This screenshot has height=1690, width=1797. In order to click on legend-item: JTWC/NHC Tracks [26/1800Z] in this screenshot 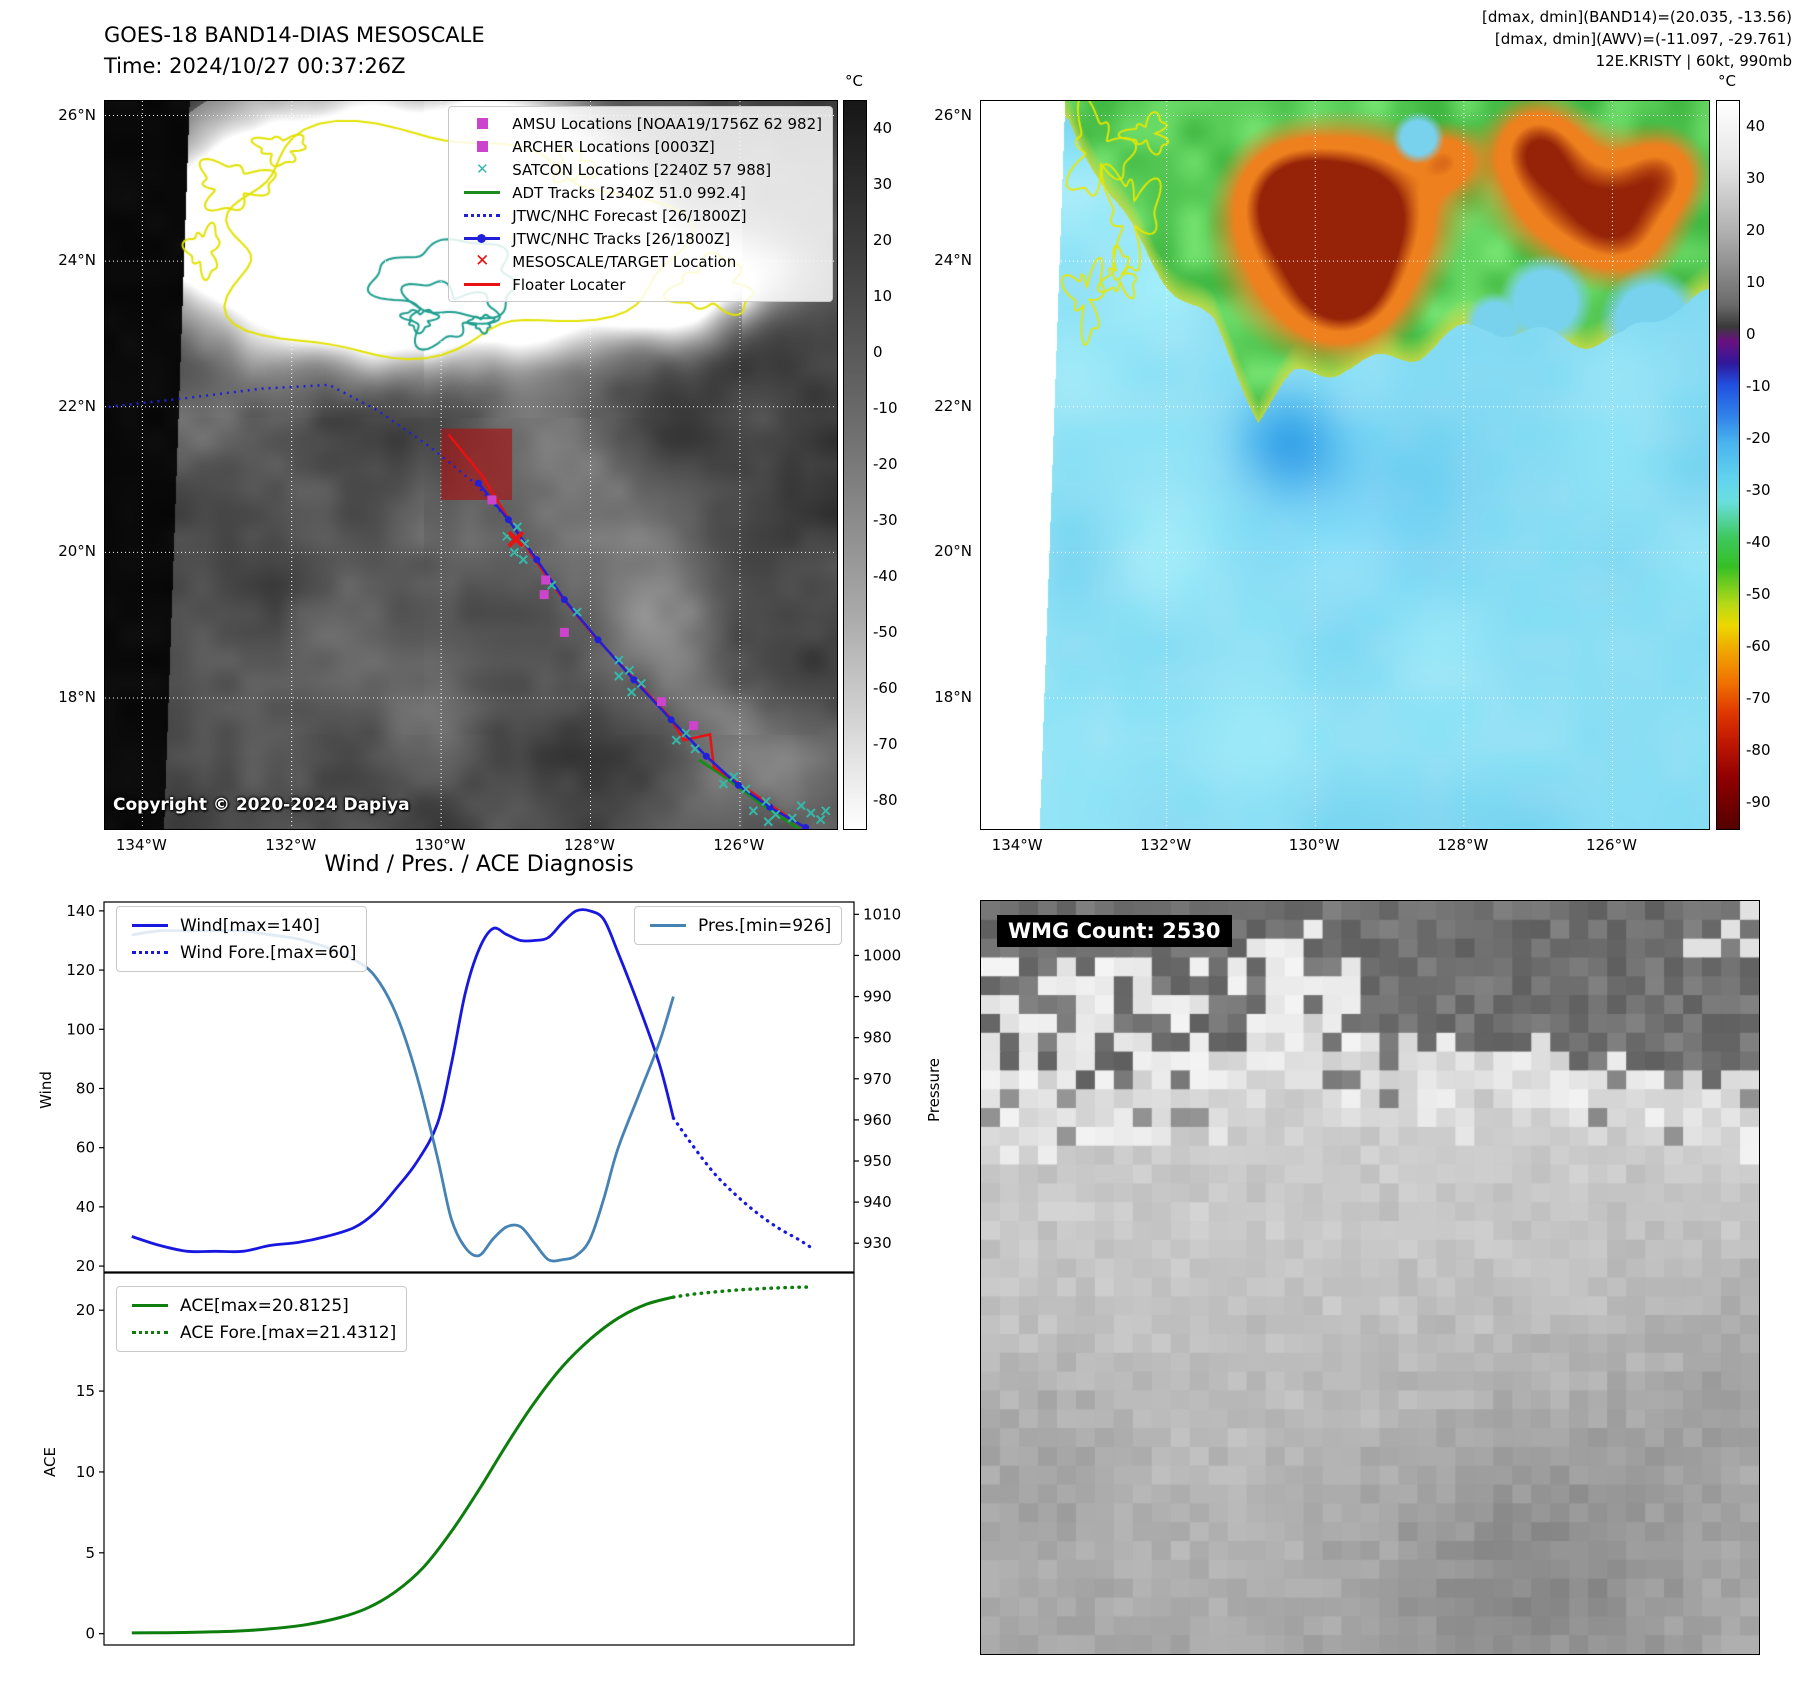, I will do `click(640, 238)`.